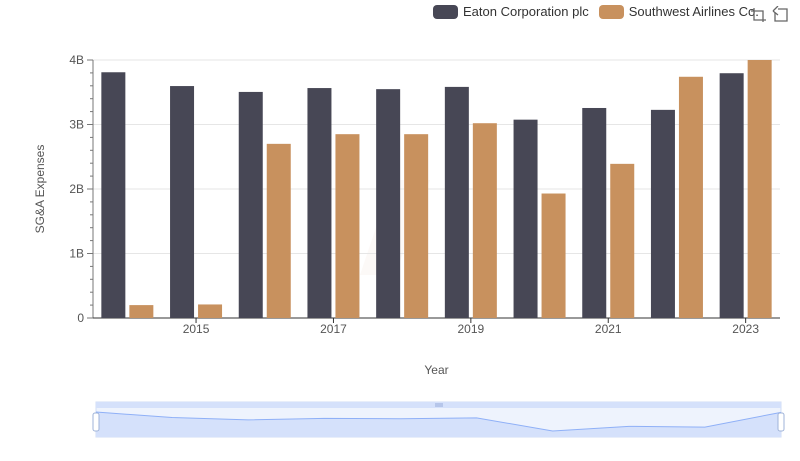  I want to click on legend-swatch-eaton, so click(445, 11).